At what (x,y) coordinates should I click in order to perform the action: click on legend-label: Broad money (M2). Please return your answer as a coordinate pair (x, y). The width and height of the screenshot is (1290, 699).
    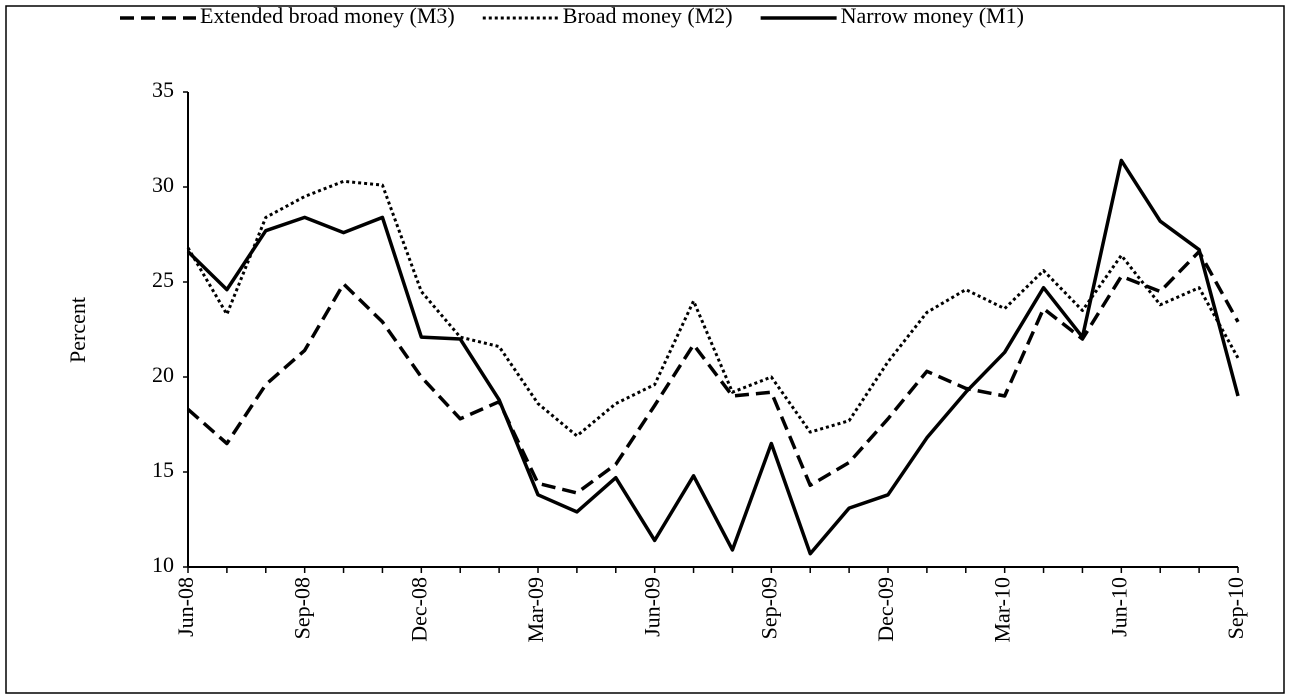
    Looking at the image, I should click on (648, 15).